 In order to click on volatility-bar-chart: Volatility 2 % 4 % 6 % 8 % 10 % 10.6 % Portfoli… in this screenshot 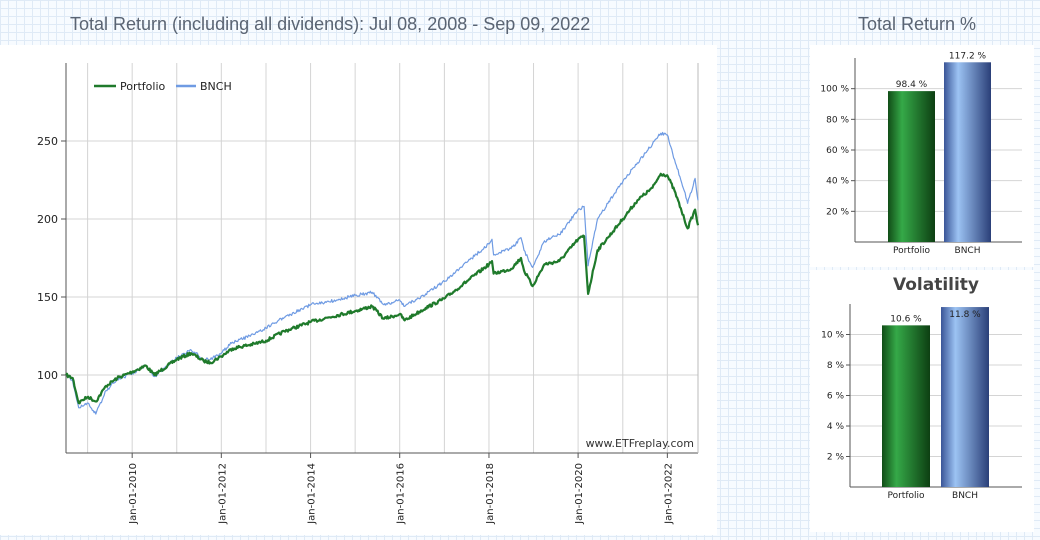, I will do `click(921, 388)`.